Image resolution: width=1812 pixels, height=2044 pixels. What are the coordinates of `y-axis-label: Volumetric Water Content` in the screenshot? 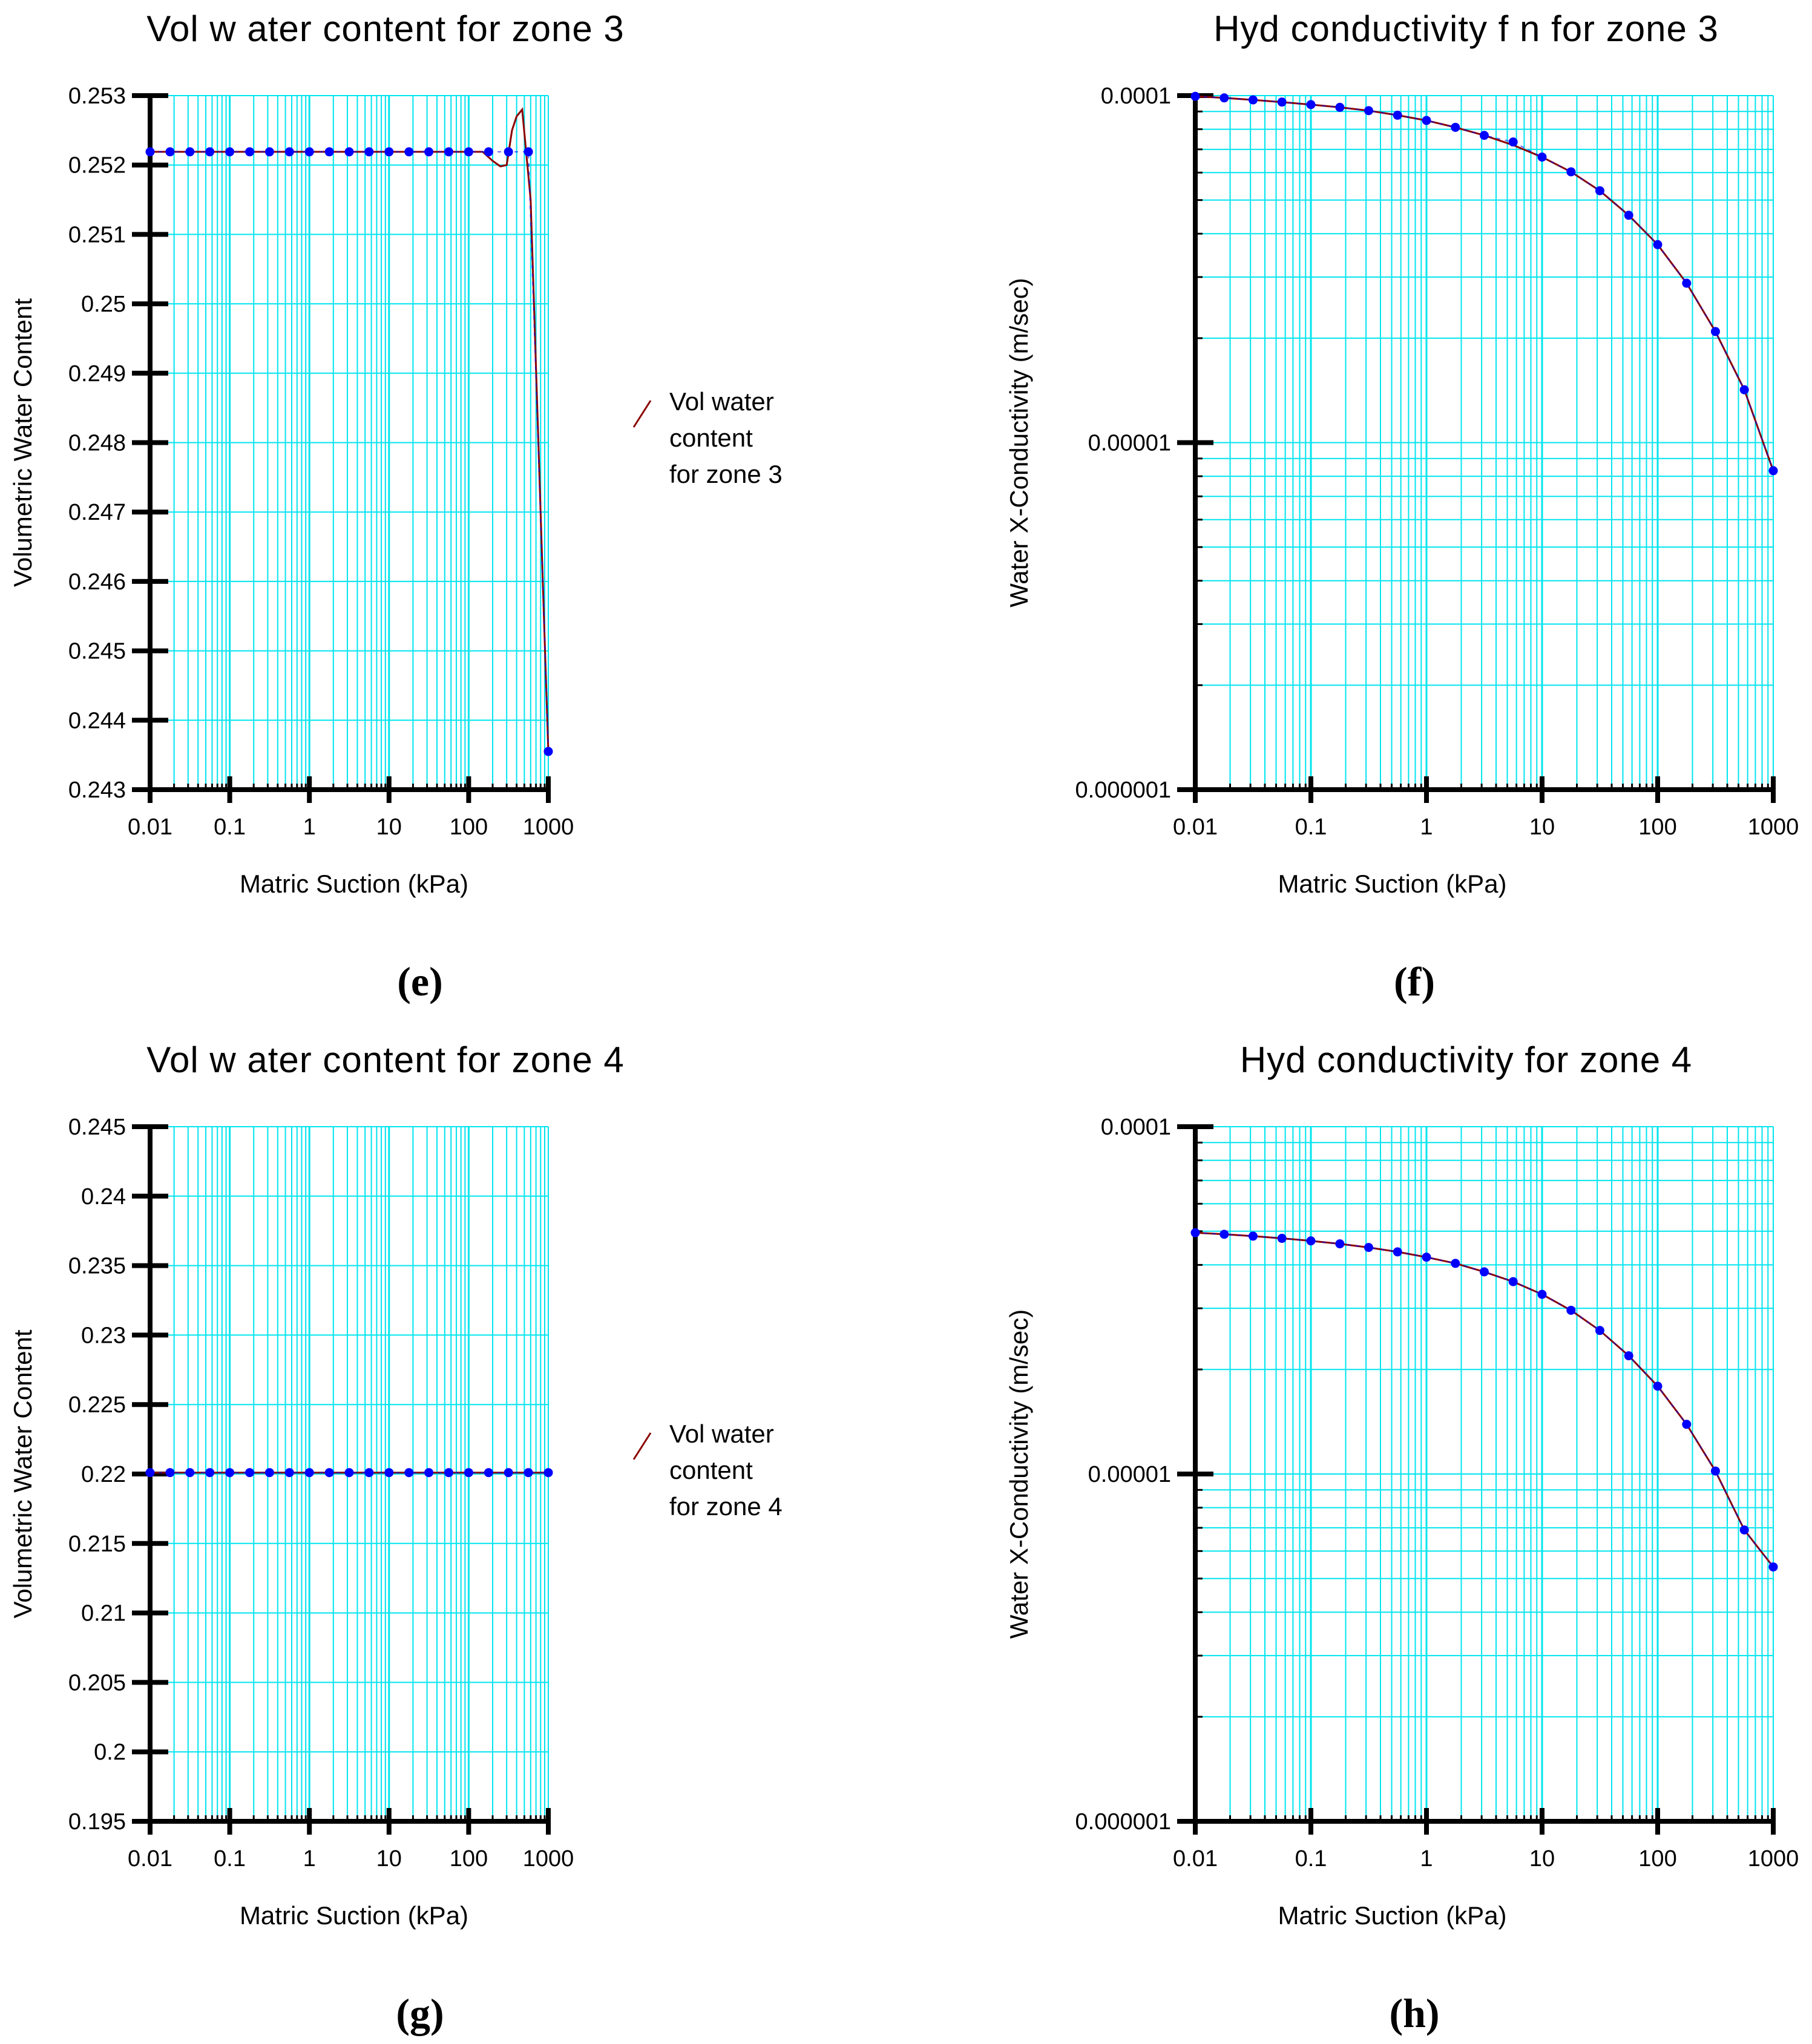 It's located at (22, 443).